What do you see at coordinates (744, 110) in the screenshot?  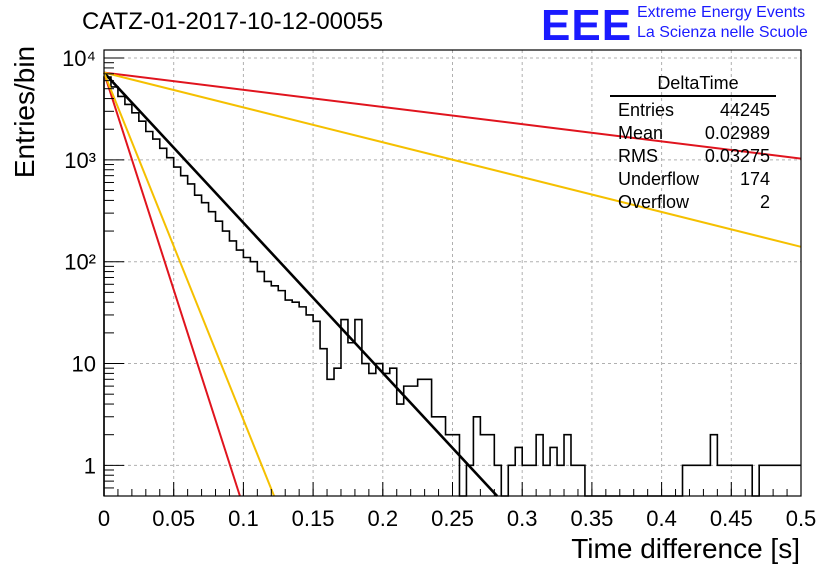 I see `stats-value: 44245` at bounding box center [744, 110].